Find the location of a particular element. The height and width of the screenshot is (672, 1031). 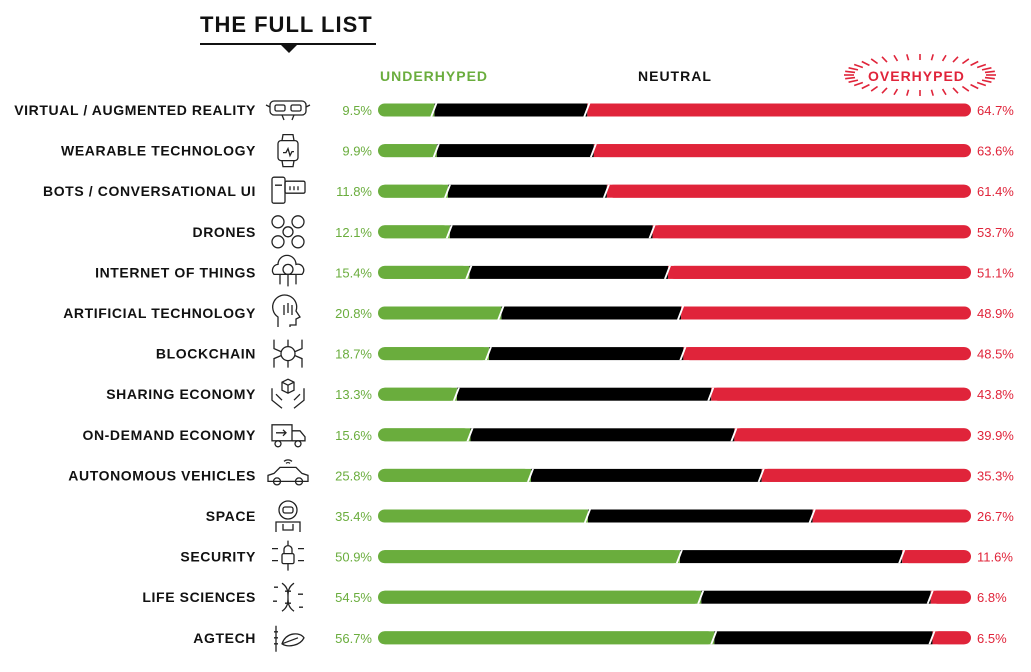

overhyped-value-label: 51.1% is located at coordinates (995, 272).